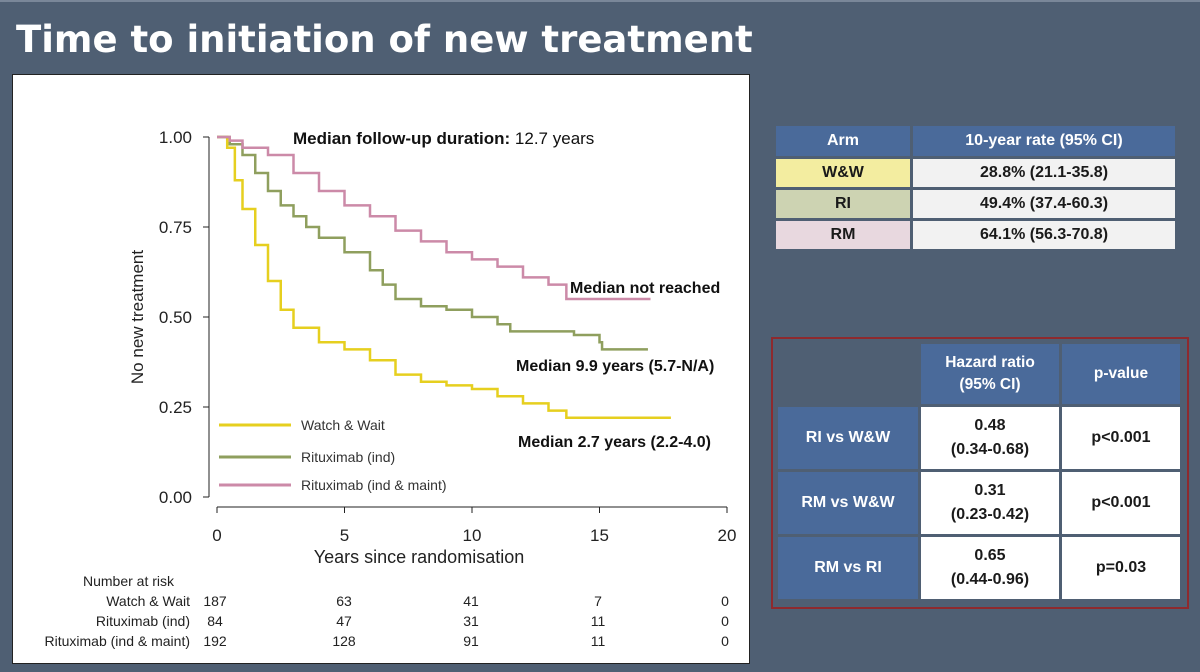 The image size is (1200, 672). What do you see at coordinates (175, 227) in the screenshot?
I see `y-tick-label: 0.75` at bounding box center [175, 227].